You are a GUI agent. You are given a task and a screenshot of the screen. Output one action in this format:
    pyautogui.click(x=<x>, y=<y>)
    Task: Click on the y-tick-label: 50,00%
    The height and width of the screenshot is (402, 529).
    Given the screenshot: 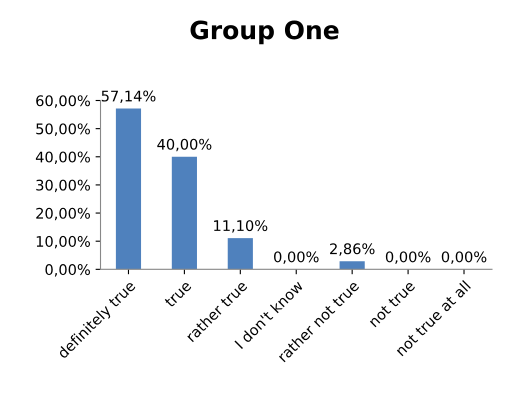 What is the action you would take?
    pyautogui.click(x=63, y=129)
    